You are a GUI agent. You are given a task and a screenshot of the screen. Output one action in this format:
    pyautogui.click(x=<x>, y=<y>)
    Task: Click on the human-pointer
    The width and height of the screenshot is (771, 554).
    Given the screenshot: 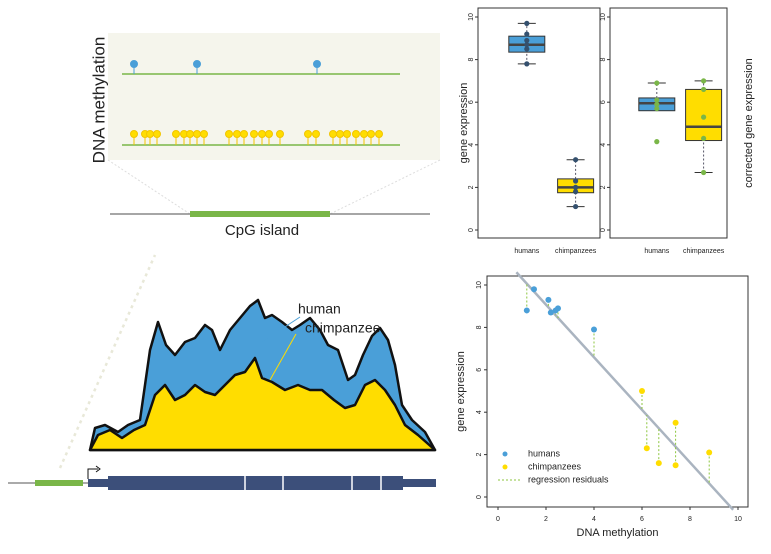 What is the action you would take?
    pyautogui.click(x=281, y=329)
    